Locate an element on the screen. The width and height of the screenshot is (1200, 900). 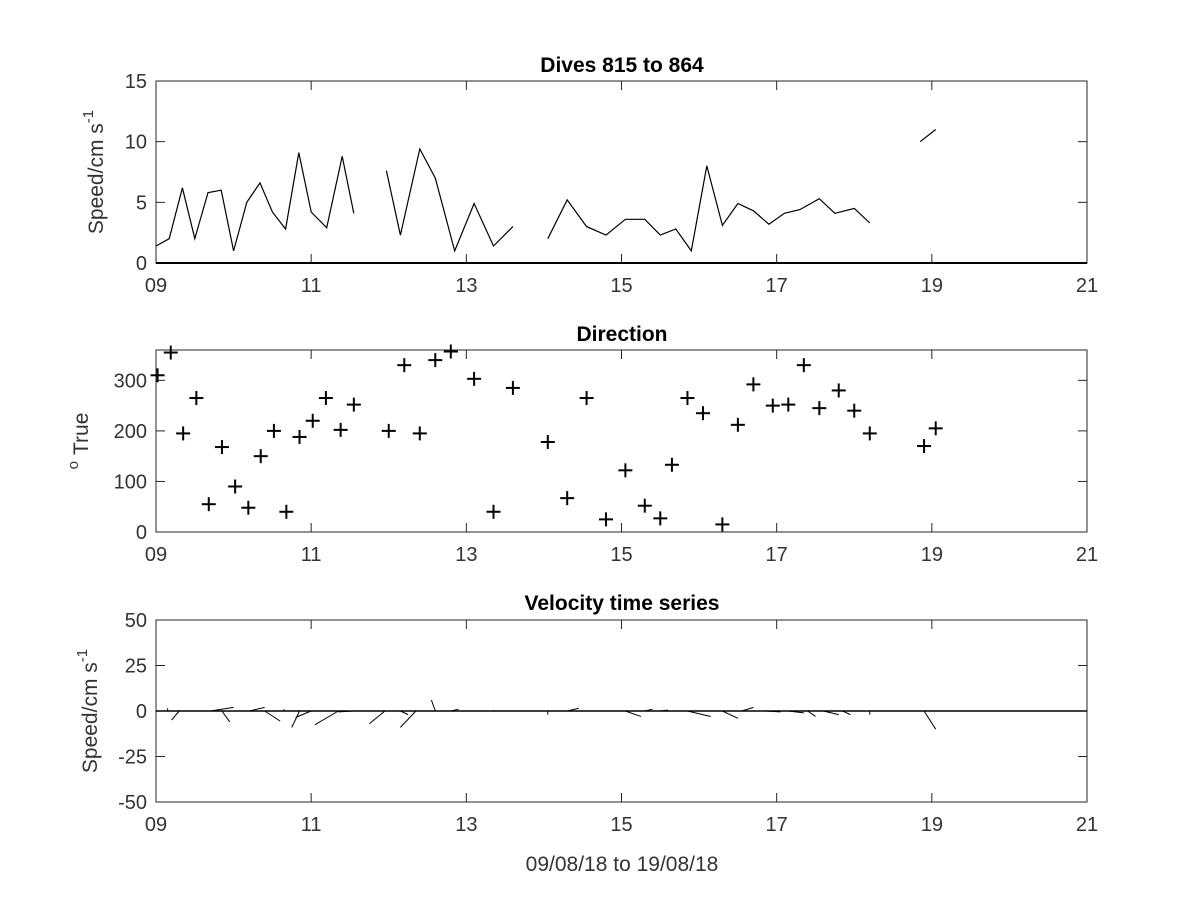
y-tick-label: 10 is located at coordinates (136, 143).